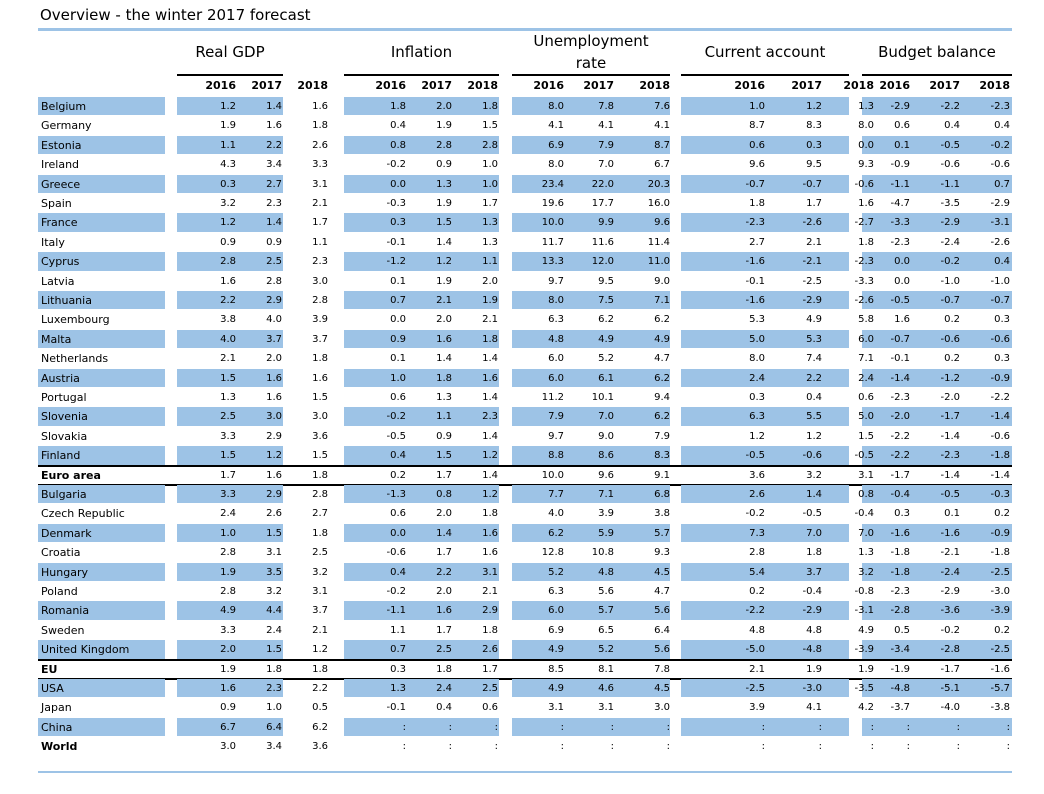  I want to click on table-cell: 2.0, so click(444, 106).